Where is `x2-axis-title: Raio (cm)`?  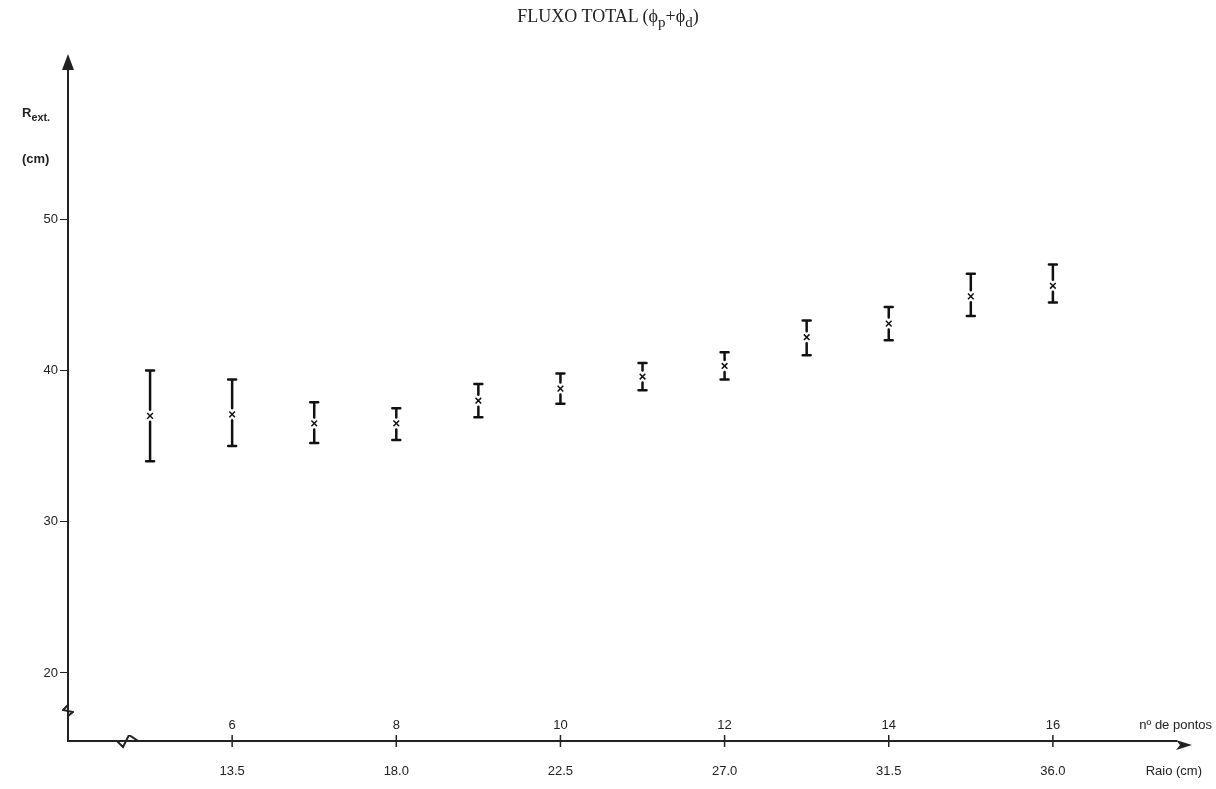
x2-axis-title: Raio (cm) is located at coordinates (1173, 771).